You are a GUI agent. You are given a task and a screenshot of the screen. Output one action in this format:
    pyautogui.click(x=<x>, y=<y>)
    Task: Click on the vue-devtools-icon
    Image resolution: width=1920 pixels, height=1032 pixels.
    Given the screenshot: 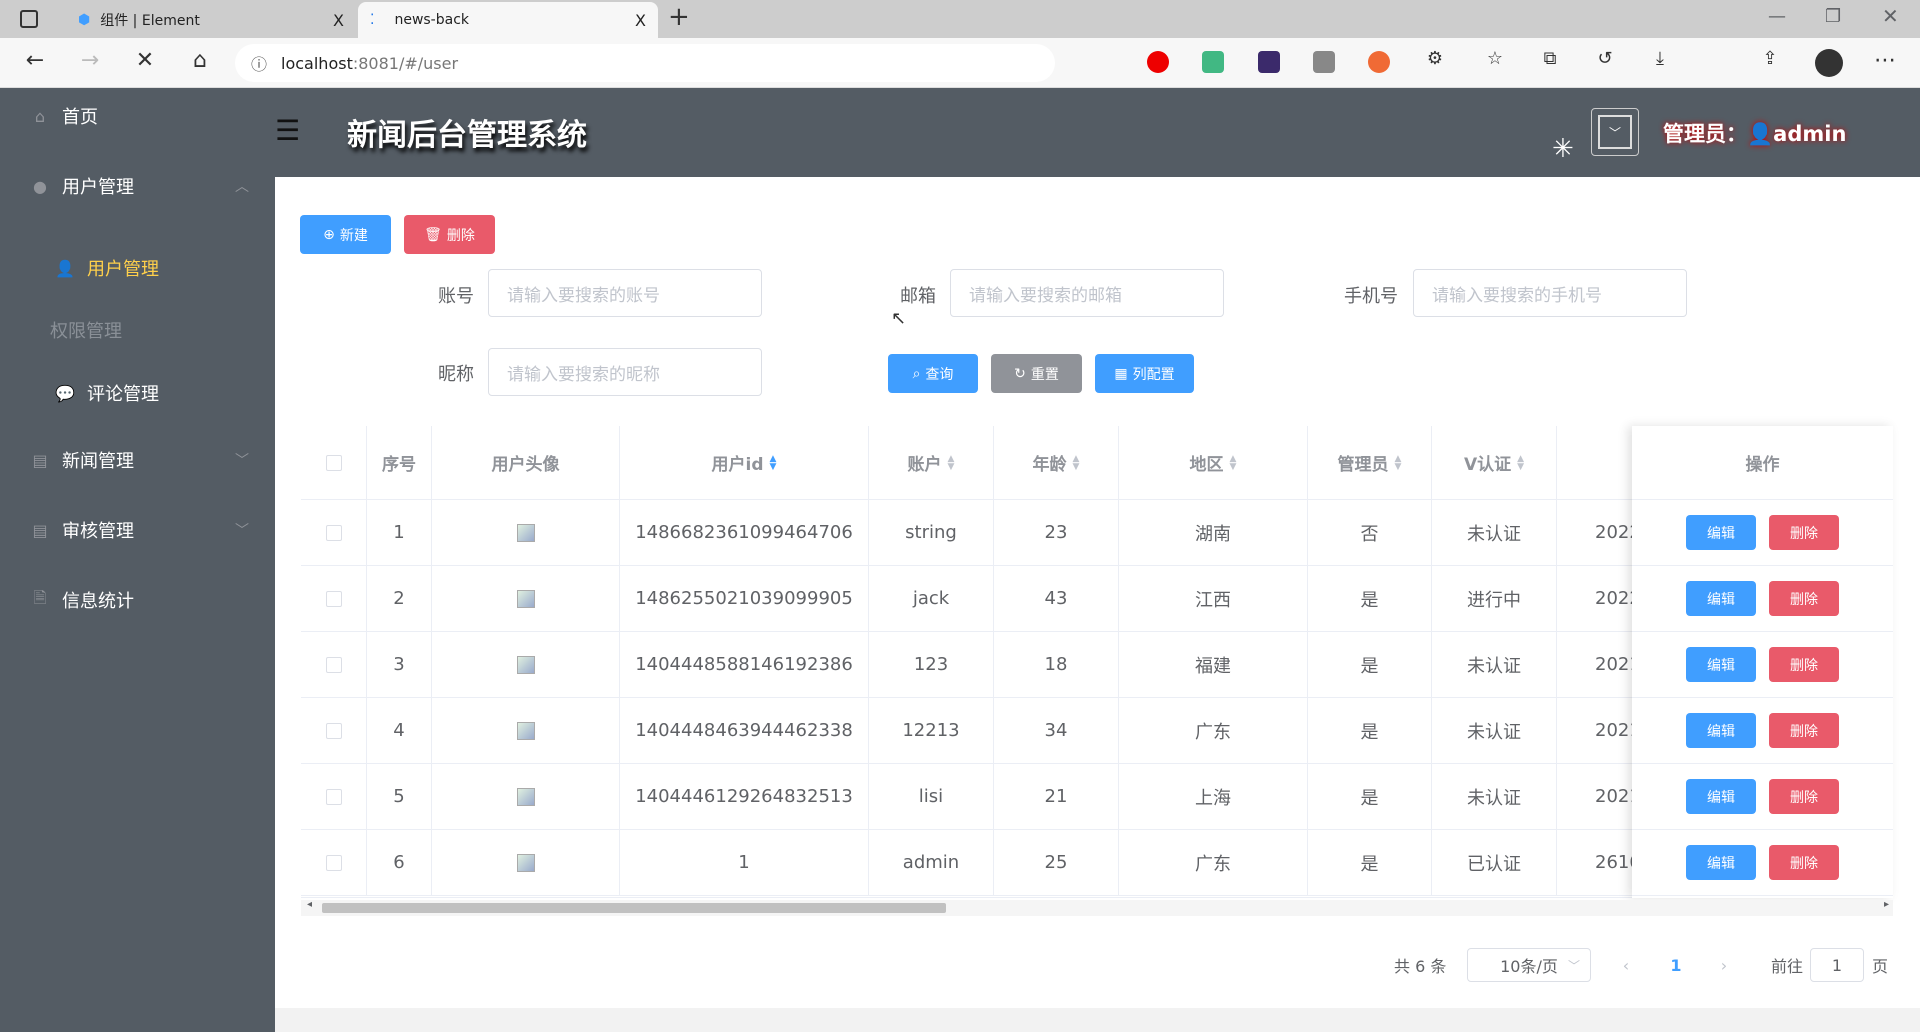 What is the action you would take?
    pyautogui.click(x=1213, y=62)
    